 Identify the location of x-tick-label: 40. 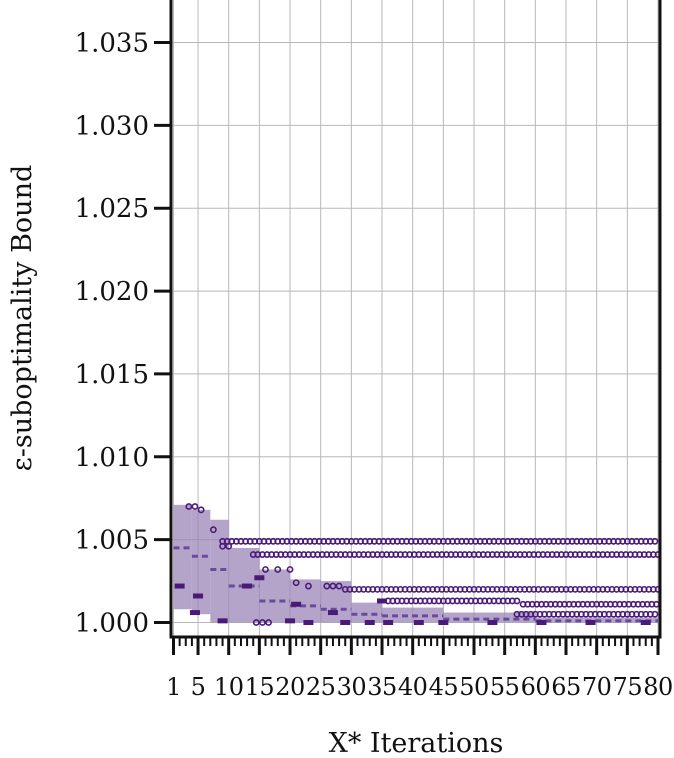
(413, 687).